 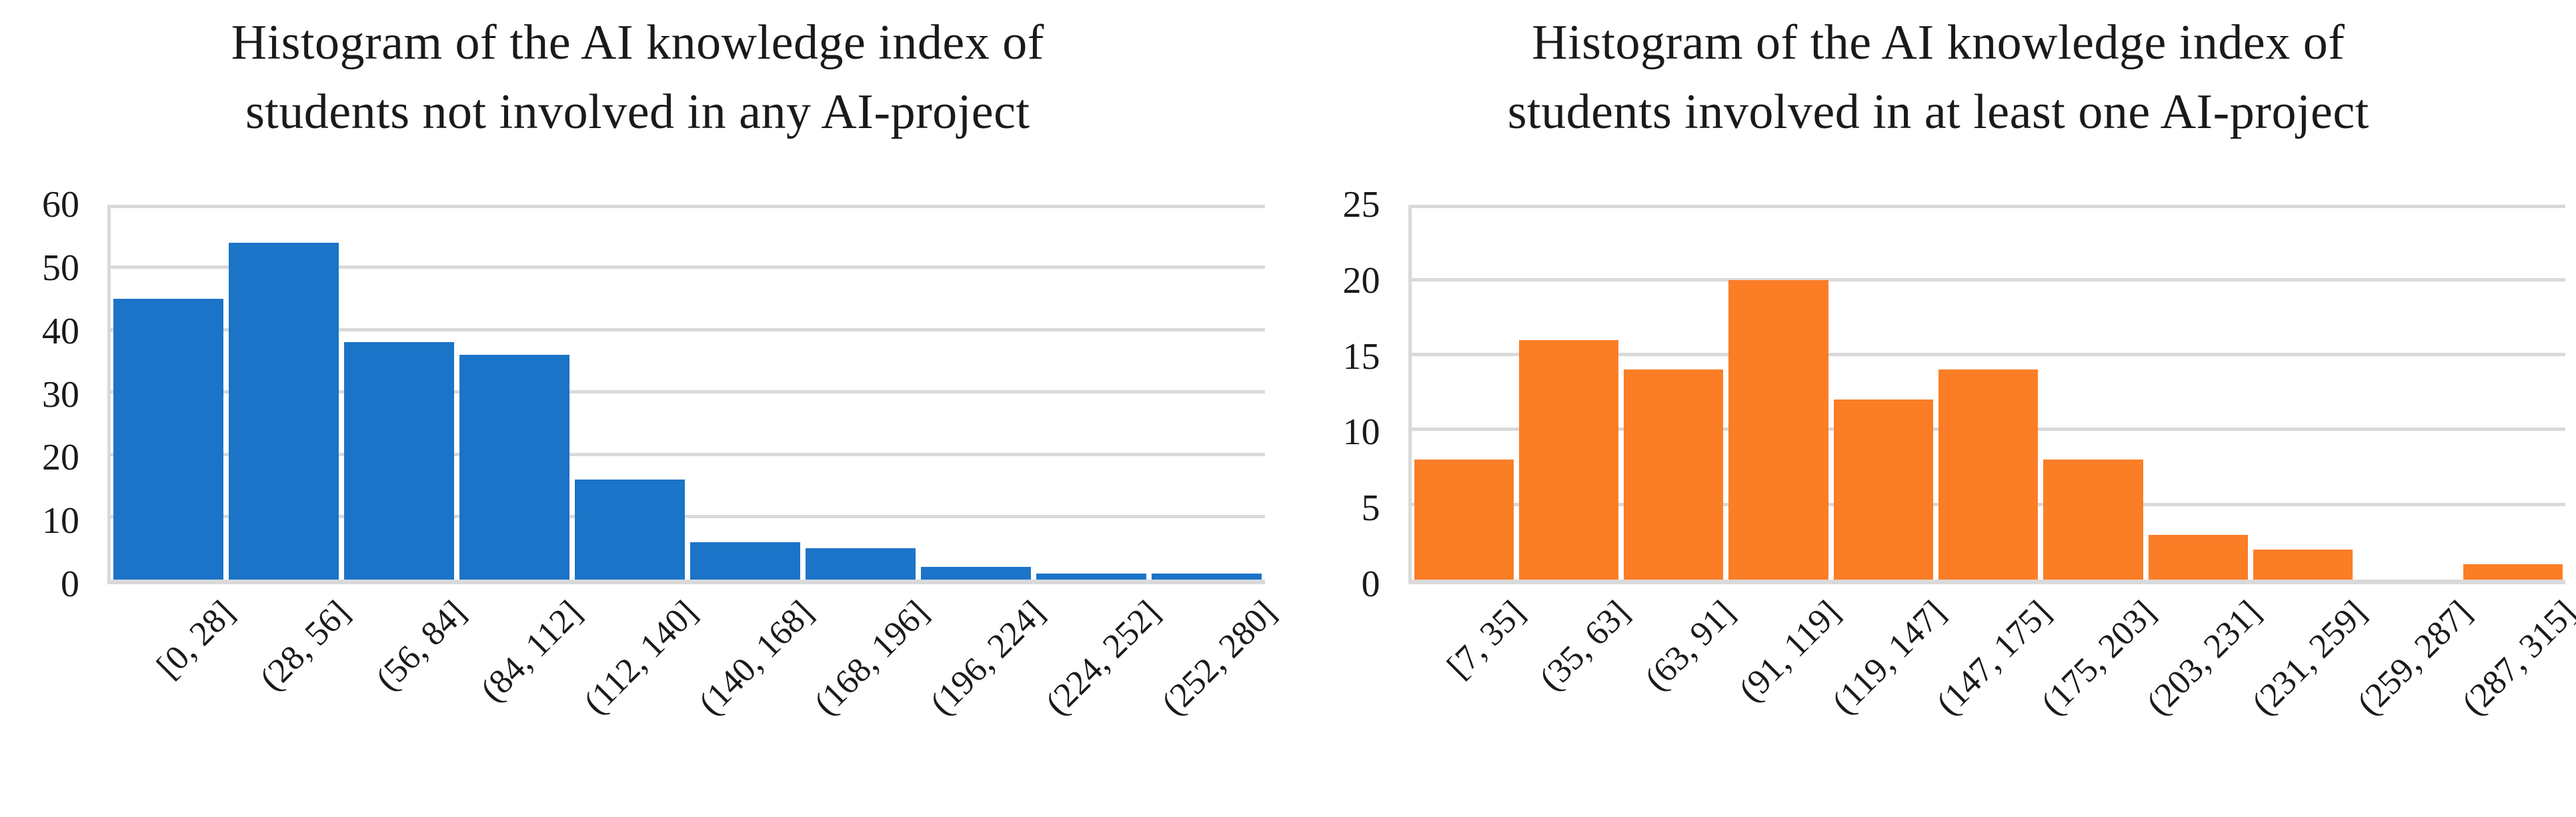 What do you see at coordinates (305, 645) in the screenshot?
I see `x-tick-label: (28, 56]` at bounding box center [305, 645].